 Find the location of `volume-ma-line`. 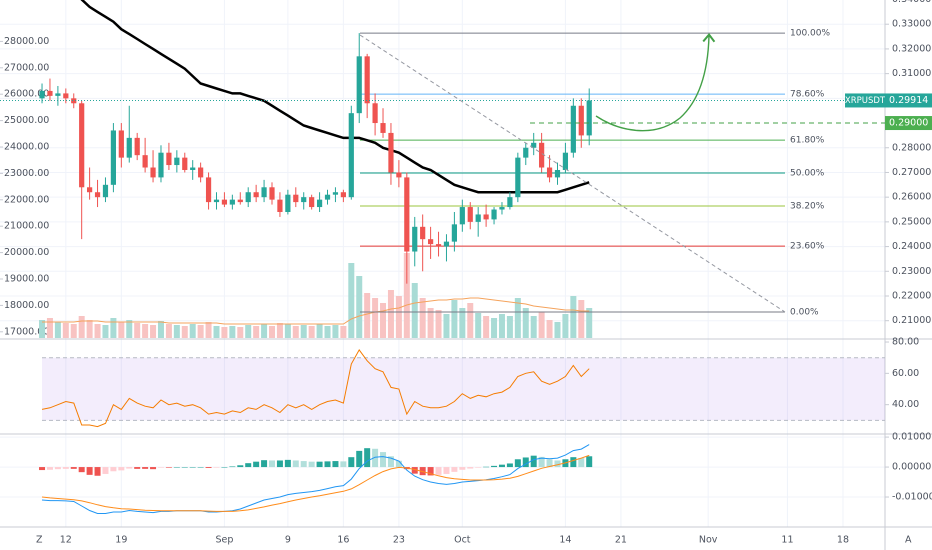

volume-ma-line is located at coordinates (316, 311).